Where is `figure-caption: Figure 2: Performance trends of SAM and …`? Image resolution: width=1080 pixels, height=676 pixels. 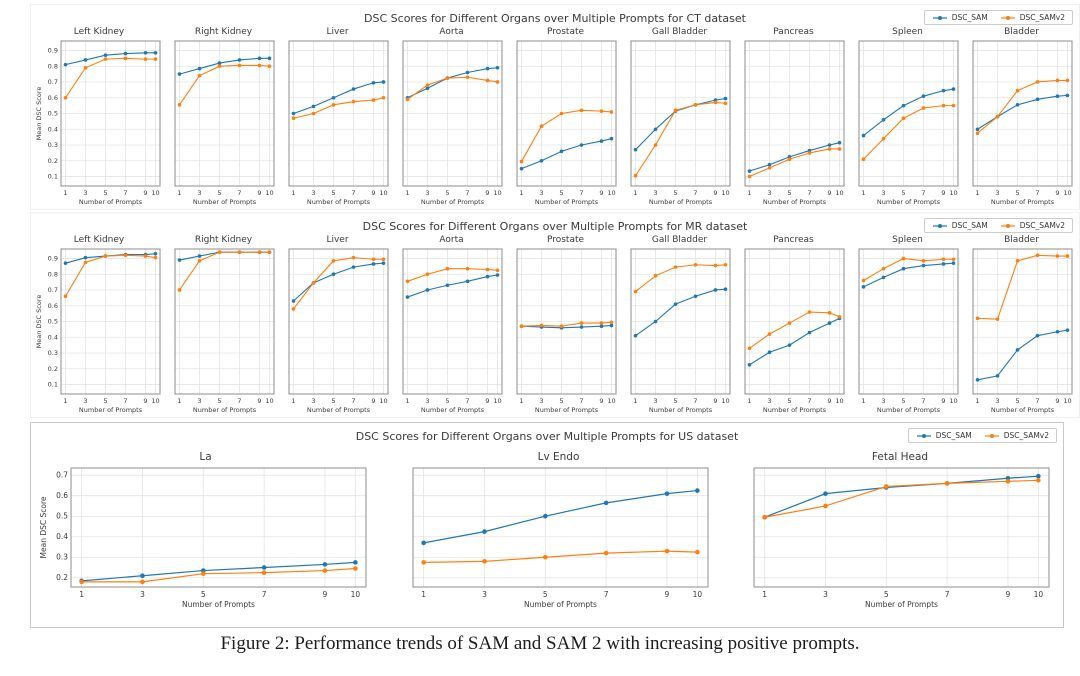
figure-caption: Figure 2: Performance trends of SAM and … is located at coordinates (540, 643).